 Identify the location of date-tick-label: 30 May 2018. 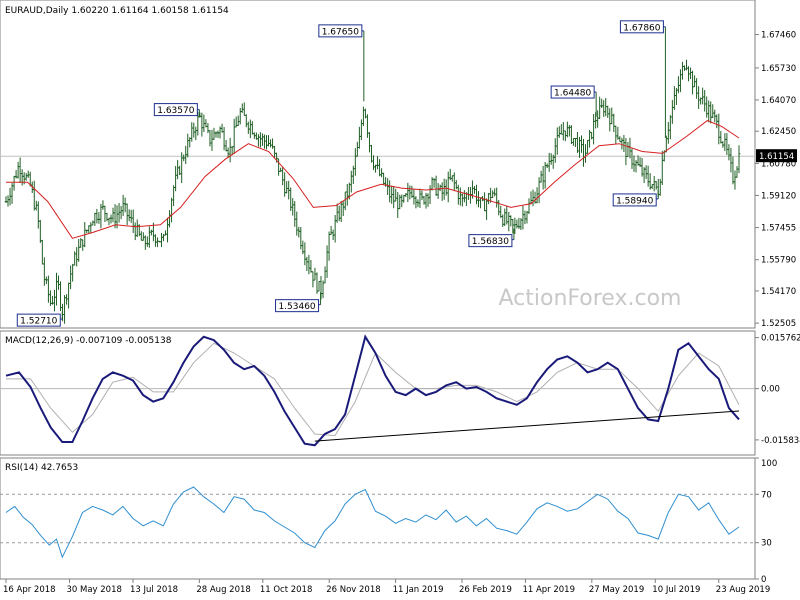
(93, 590).